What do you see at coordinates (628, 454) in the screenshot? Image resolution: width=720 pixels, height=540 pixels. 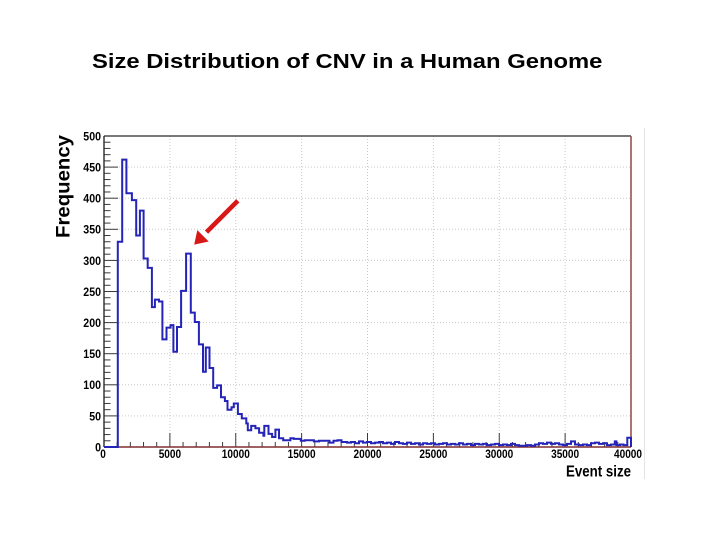 I see `svg-text: 40000` at bounding box center [628, 454].